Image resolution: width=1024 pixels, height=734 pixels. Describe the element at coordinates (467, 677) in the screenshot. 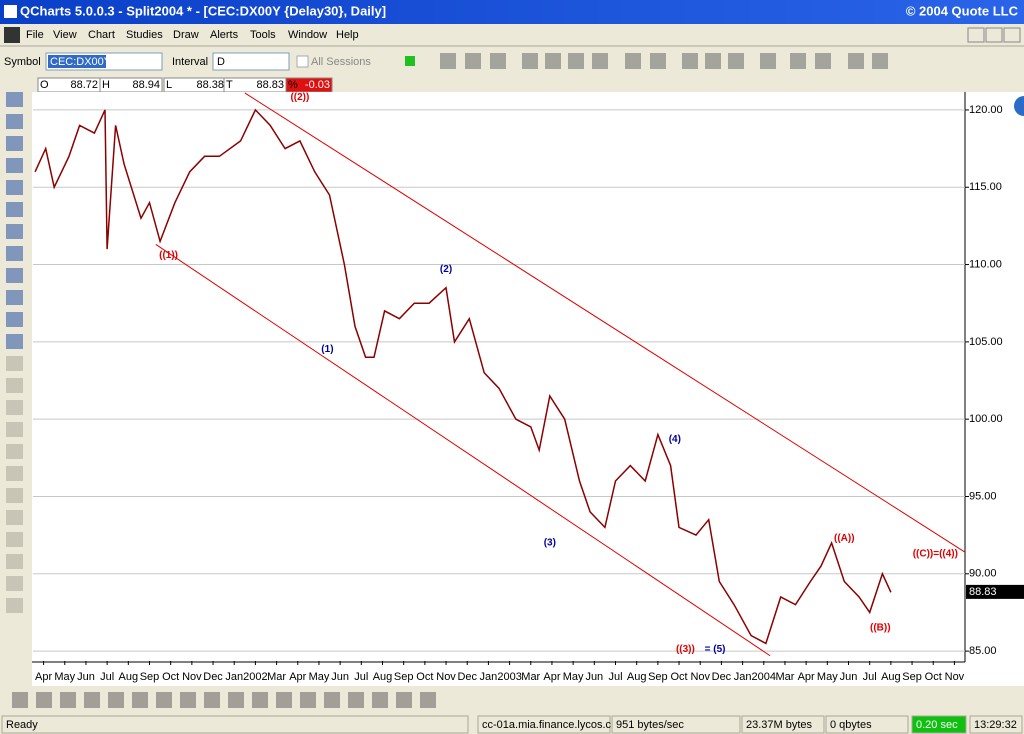

I see `x-tick-label: Dec` at that location.